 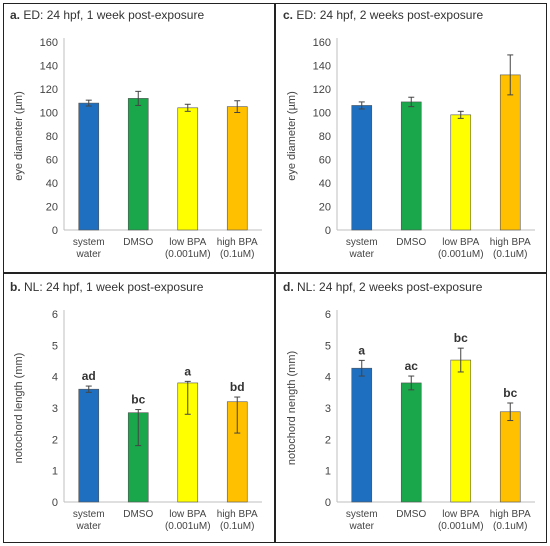 What do you see at coordinates (390, 287) in the screenshot?
I see `panel-title-text: NL: 24 hpf, 2 weeks post-exposure` at bounding box center [390, 287].